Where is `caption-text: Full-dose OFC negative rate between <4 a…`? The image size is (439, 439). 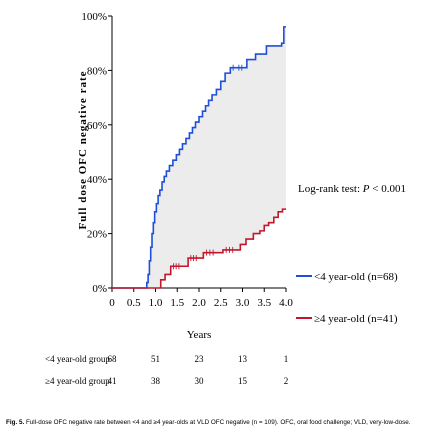 caption-text: Full-dose OFC negative rate between <4 a… is located at coordinates (217, 422).